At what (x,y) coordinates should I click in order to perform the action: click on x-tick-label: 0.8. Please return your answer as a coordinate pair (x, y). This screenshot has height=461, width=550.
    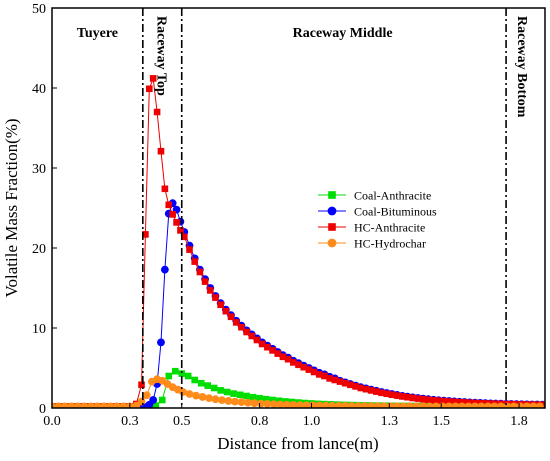
    Looking at the image, I should click on (260, 421).